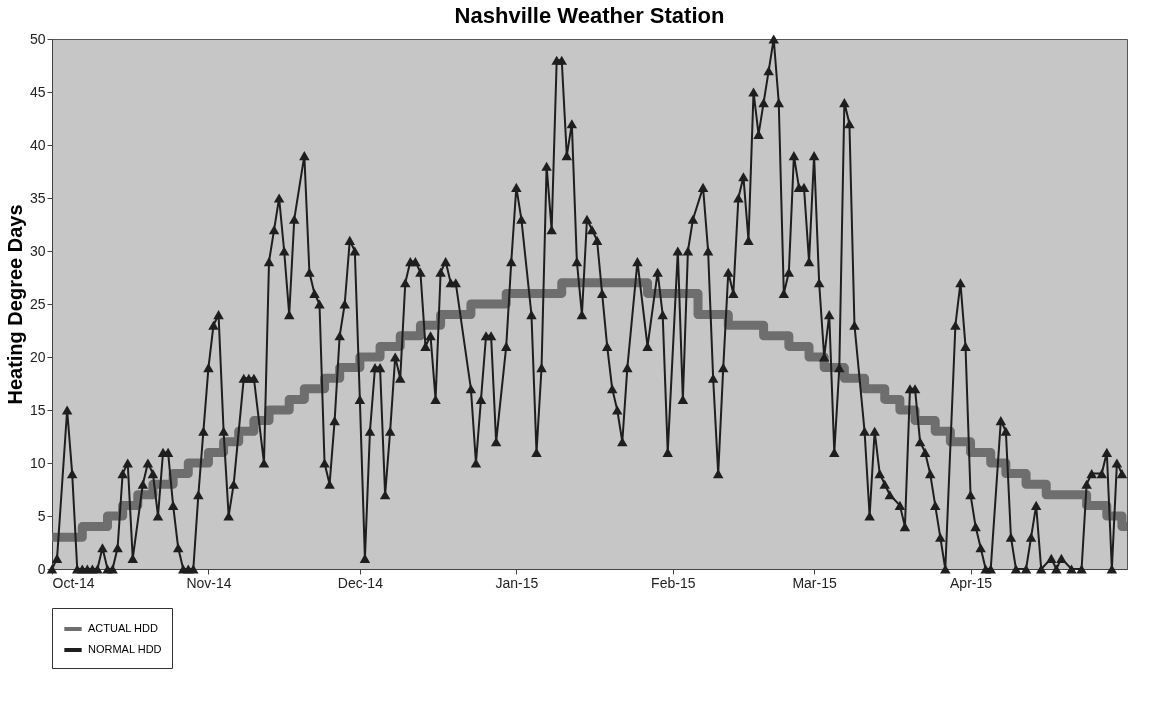 This screenshot has width=1162, height=715. Describe the element at coordinates (971, 582) in the screenshot. I see `x-tick-label: Apr-15` at that location.